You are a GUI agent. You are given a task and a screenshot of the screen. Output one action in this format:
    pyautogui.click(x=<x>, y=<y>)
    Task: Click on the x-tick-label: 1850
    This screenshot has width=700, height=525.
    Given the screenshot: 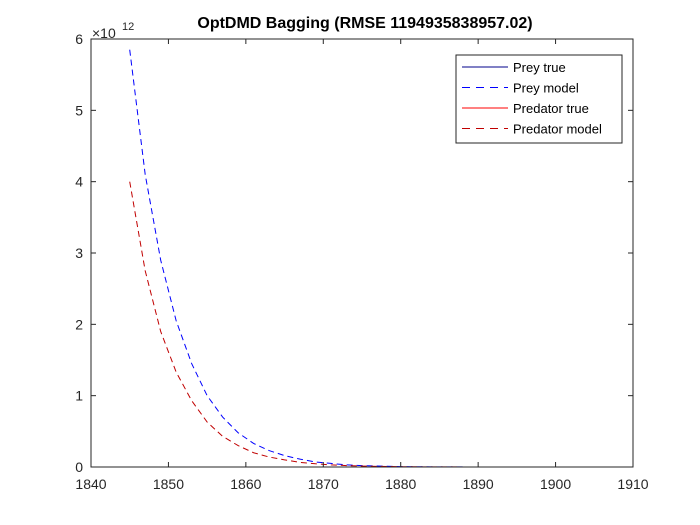 What is the action you would take?
    pyautogui.click(x=168, y=484)
    